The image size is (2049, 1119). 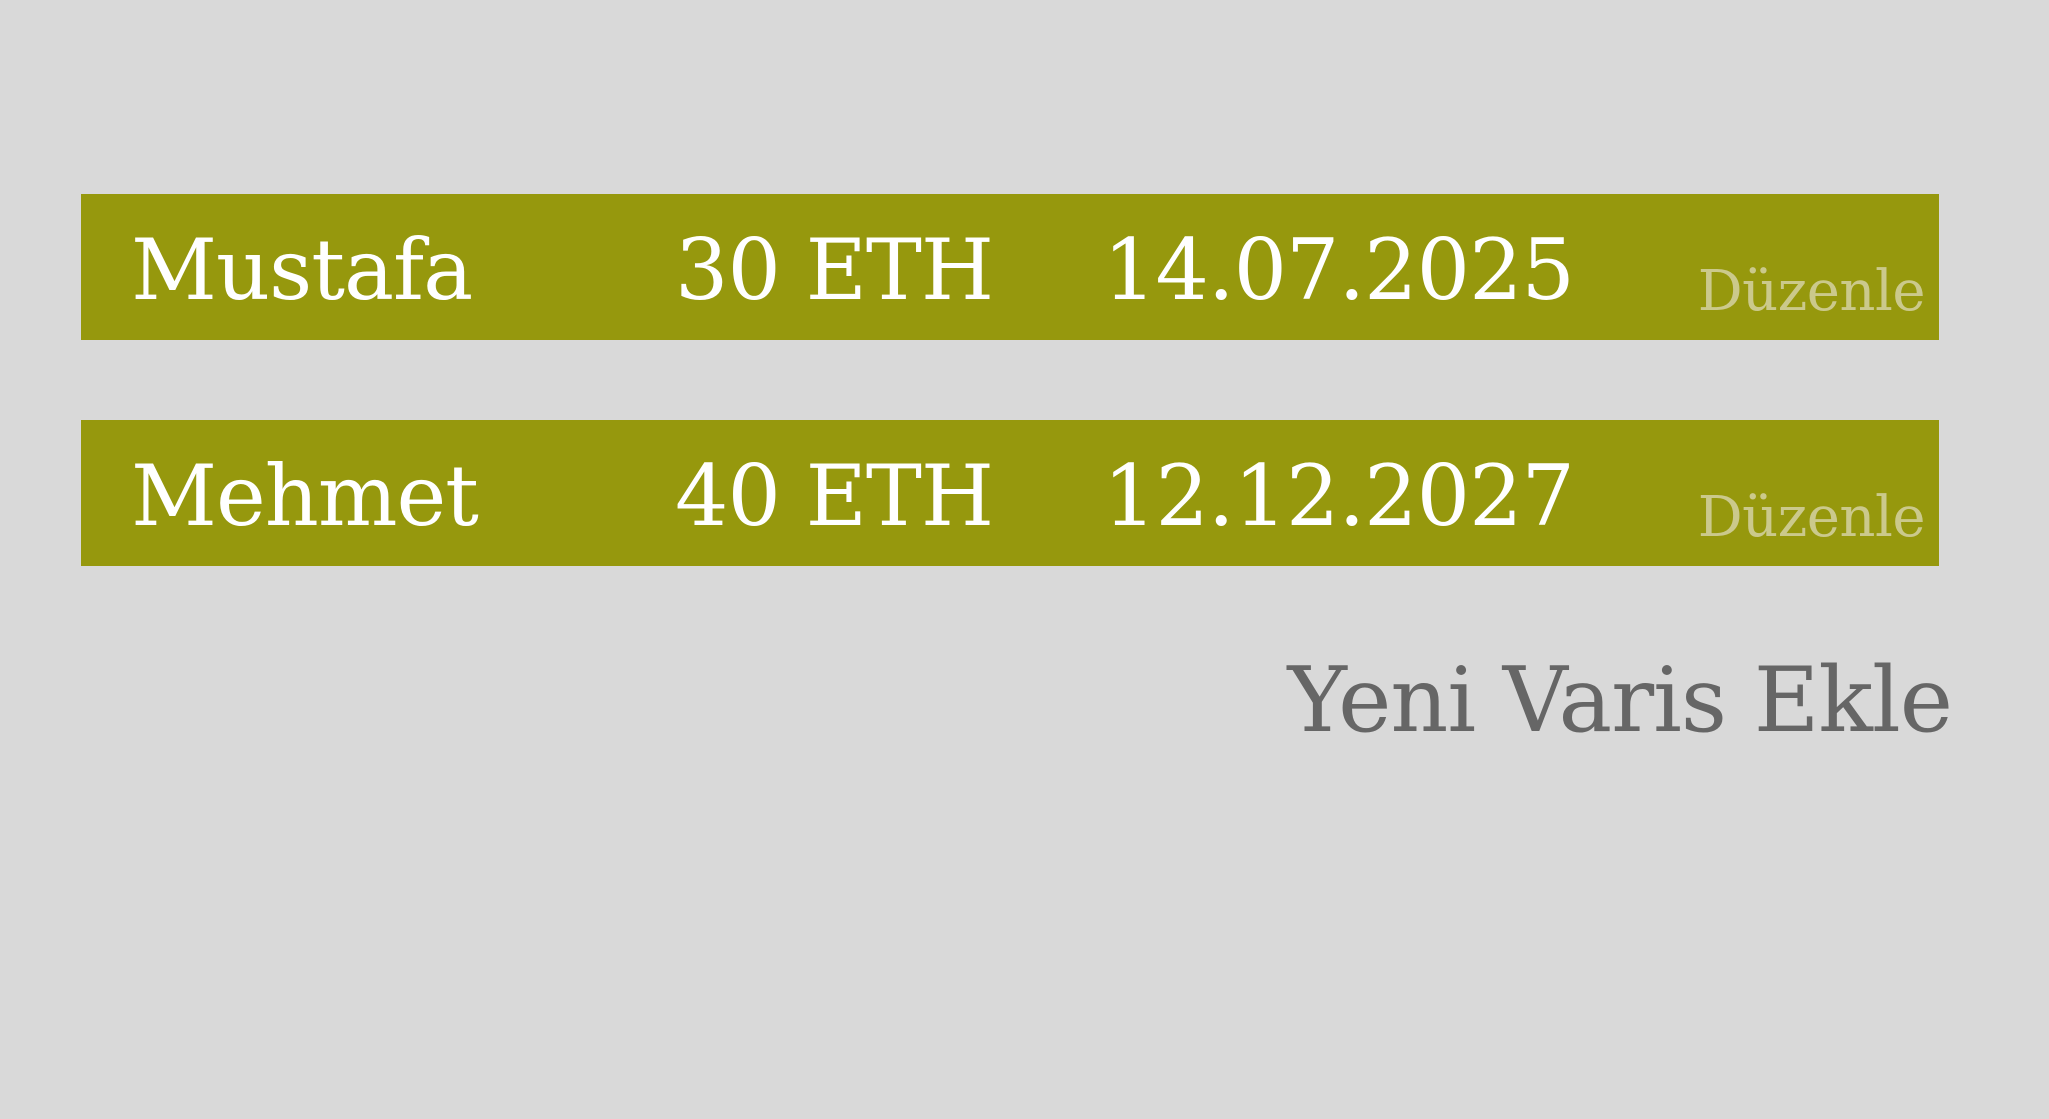 What do you see at coordinates (1339, 496) in the screenshot?
I see `heir-date: 12.12.2027` at bounding box center [1339, 496].